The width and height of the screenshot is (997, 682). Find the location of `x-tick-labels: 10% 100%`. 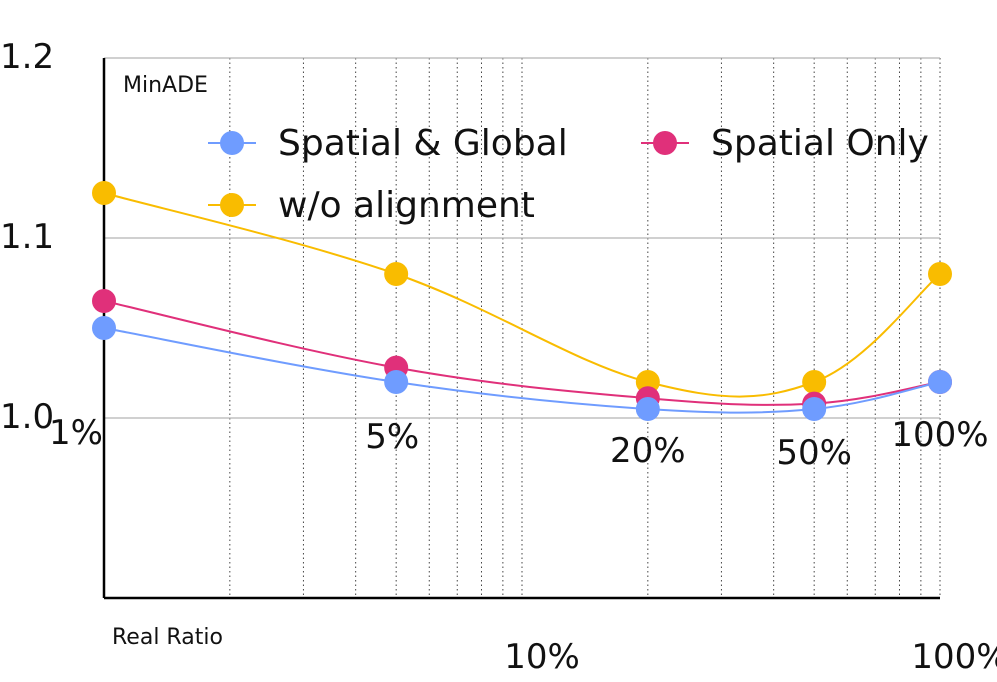

x-tick-labels: 10% 100% is located at coordinates (750, 657).